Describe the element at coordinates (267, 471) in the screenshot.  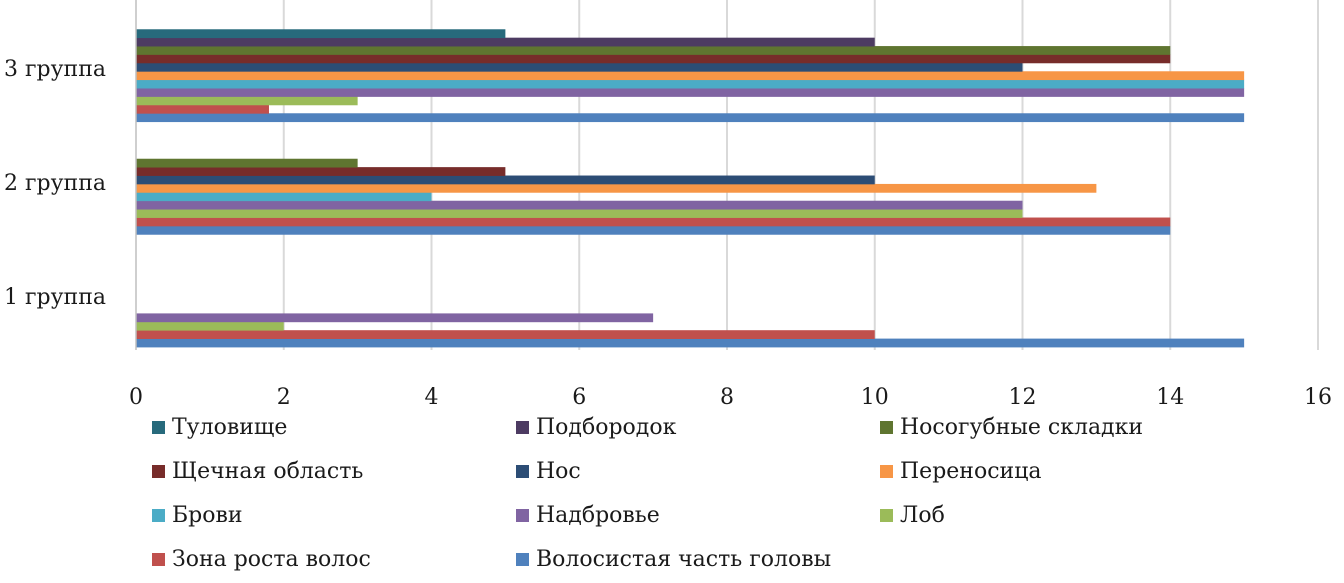
I see `legend-label: Щечная область` at that location.